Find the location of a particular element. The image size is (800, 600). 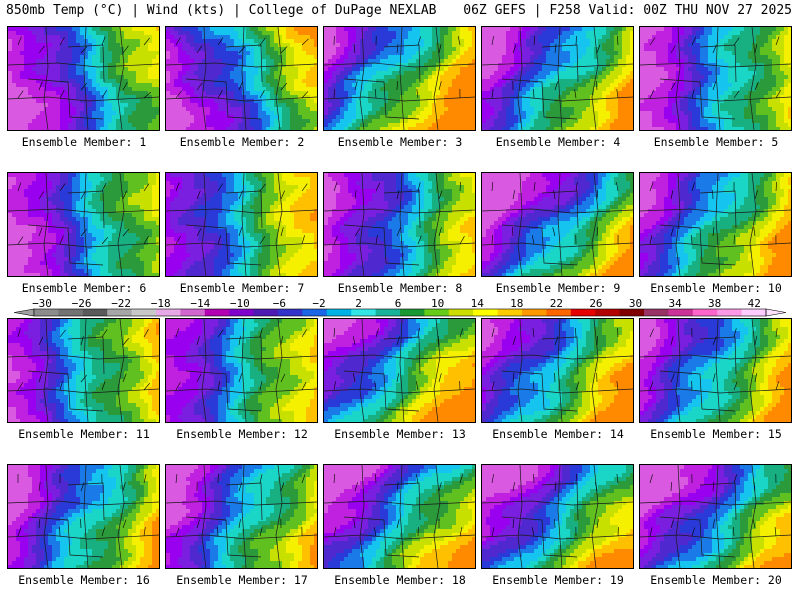

colorbar-tick-label: 30 is located at coordinates (635, 303).